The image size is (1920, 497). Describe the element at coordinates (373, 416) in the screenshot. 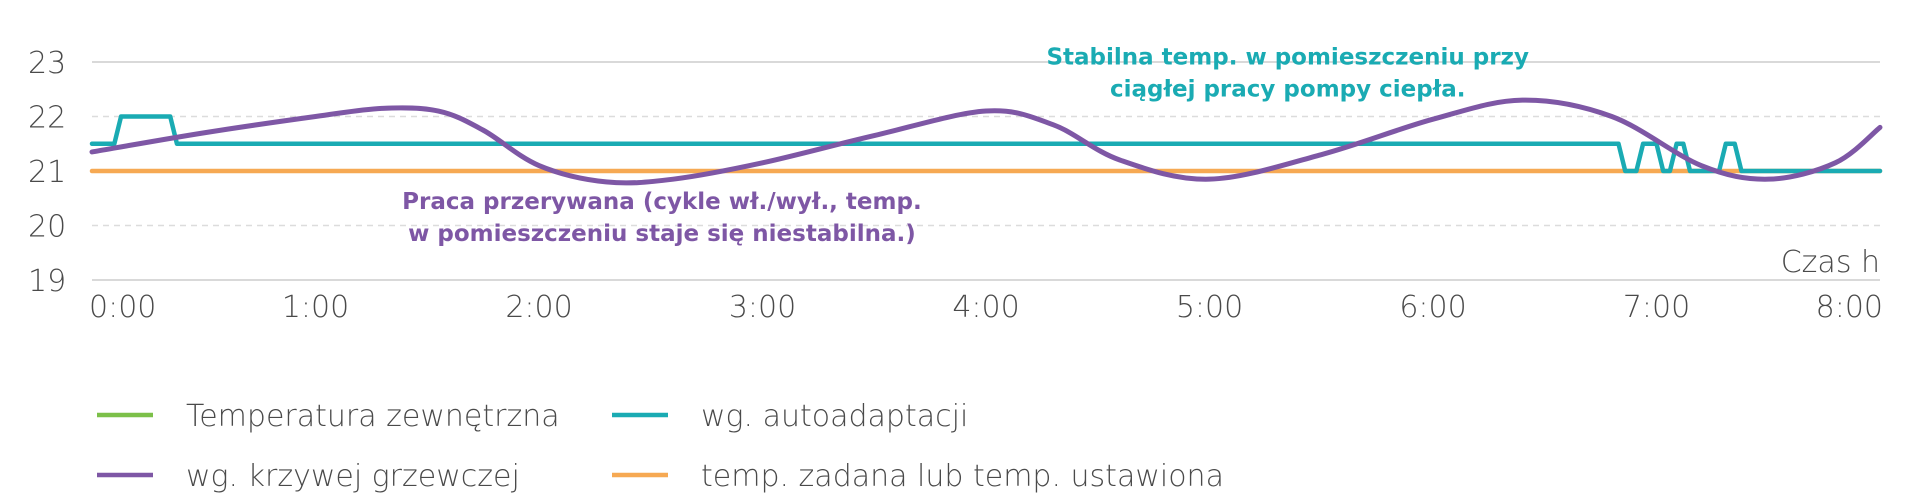

I see `legend-label: Temperatura zewnętrzna` at that location.